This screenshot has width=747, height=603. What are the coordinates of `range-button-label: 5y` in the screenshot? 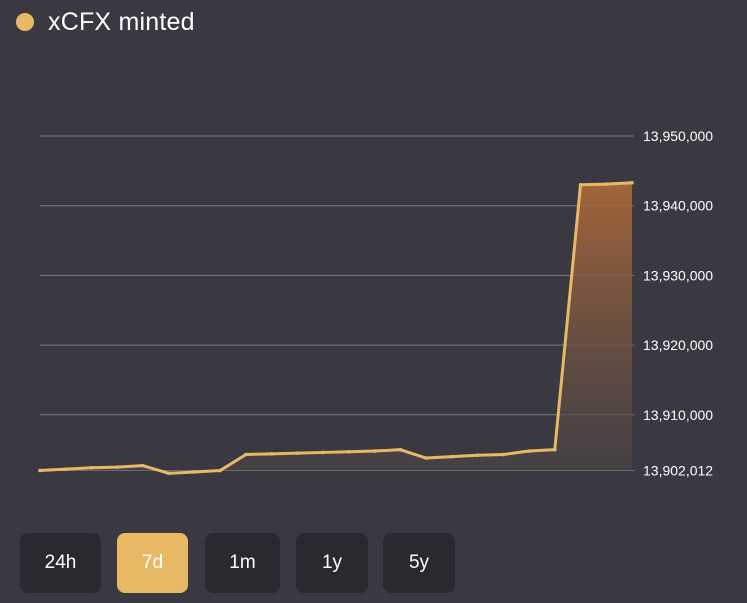 It's located at (419, 562).